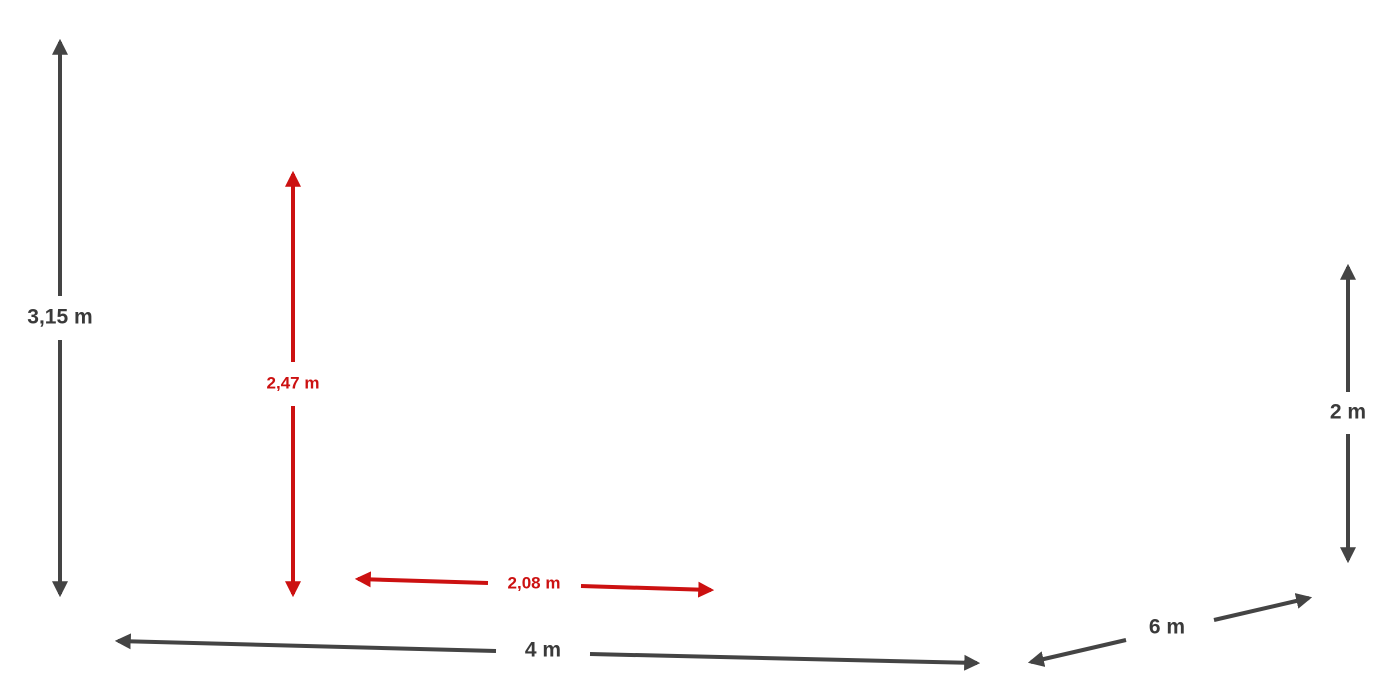 Image resolution: width=1400 pixels, height=700 pixels. I want to click on dimension-label: 2 m, so click(1348, 412).